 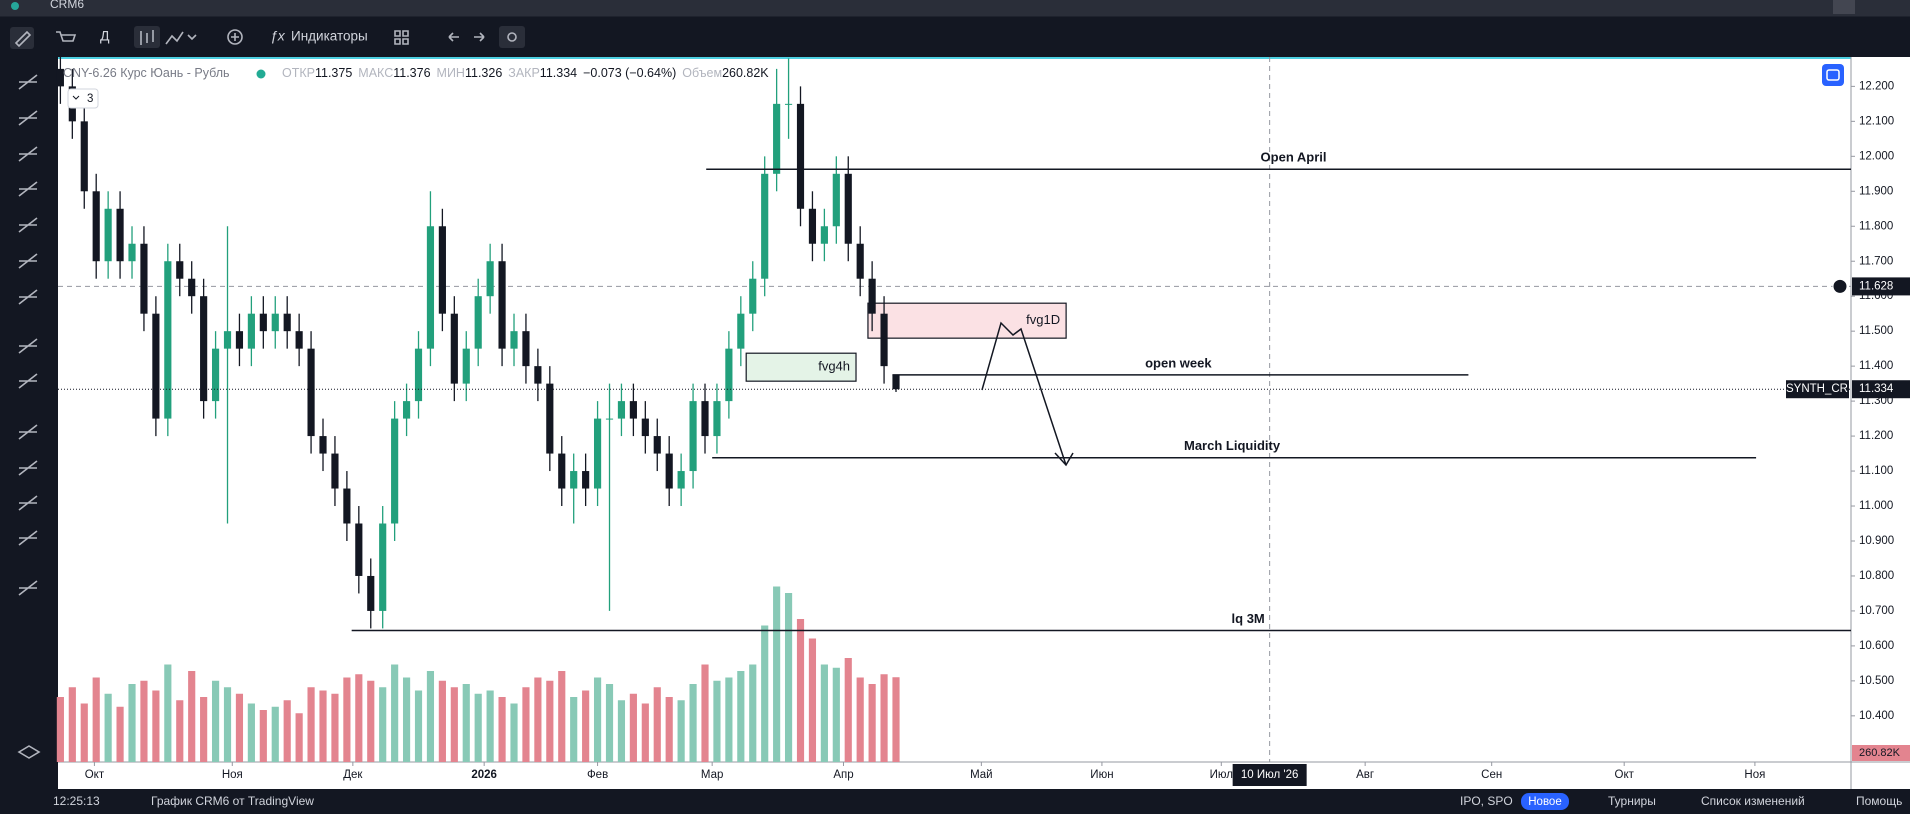 What do you see at coordinates (401, 37) in the screenshot?
I see `layout-icon` at bounding box center [401, 37].